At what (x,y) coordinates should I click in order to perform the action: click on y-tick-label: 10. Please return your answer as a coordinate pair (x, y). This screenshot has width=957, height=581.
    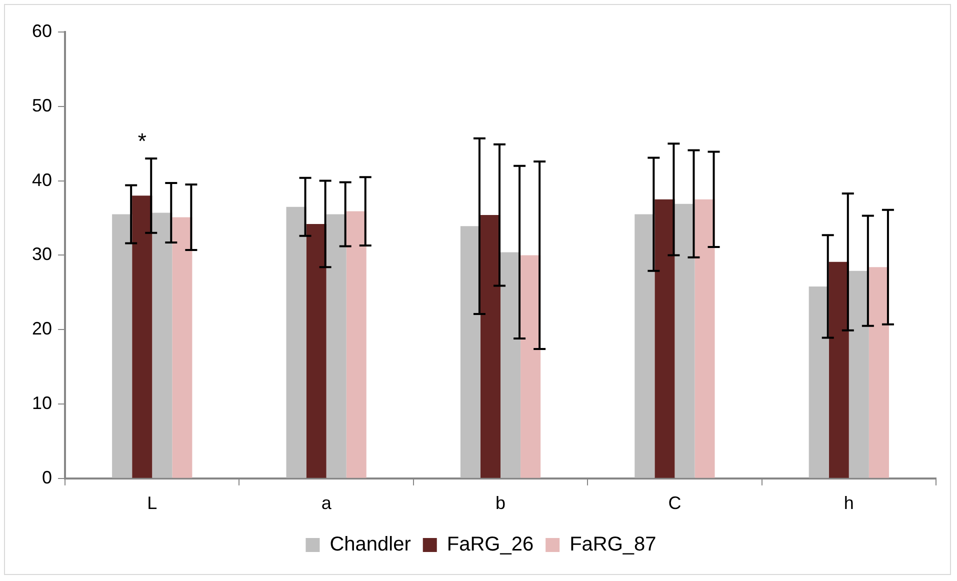
    Looking at the image, I should click on (42, 402).